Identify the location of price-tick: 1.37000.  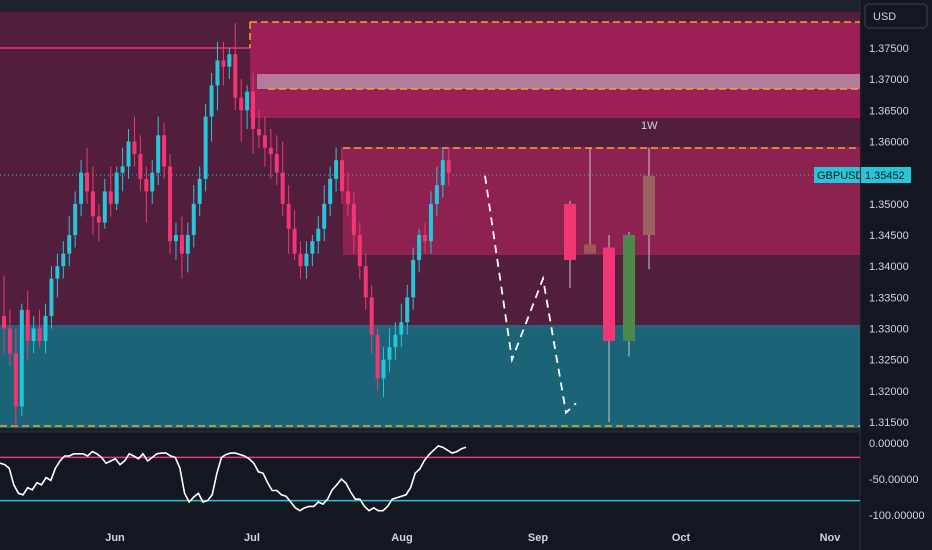
(889, 80).